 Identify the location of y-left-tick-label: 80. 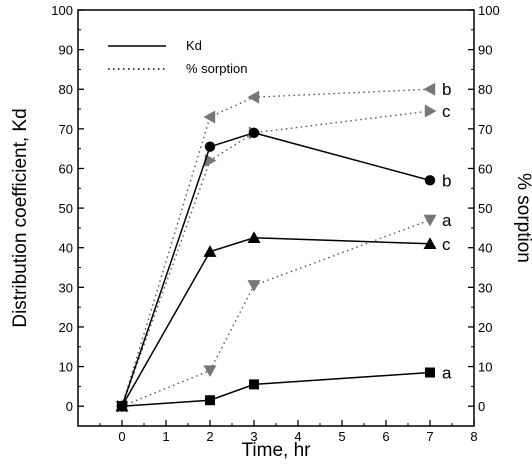
(66, 89).